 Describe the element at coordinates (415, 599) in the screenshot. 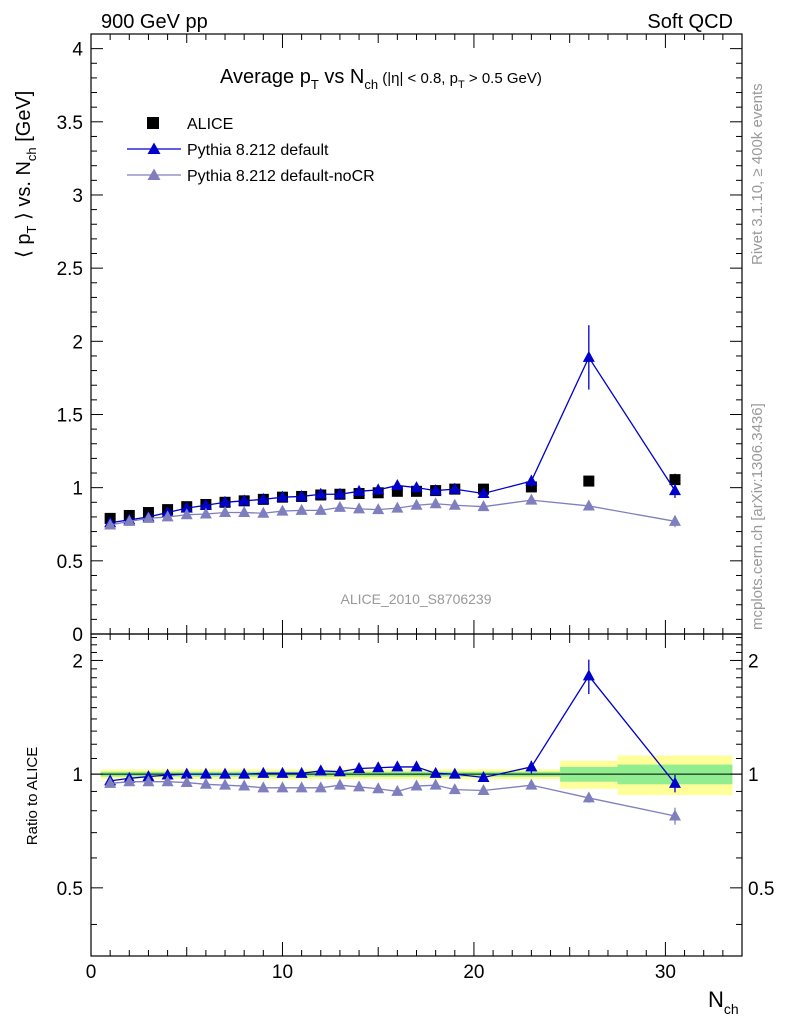

I see `analysis-watermark: ALICE_2010_S8706239` at that location.